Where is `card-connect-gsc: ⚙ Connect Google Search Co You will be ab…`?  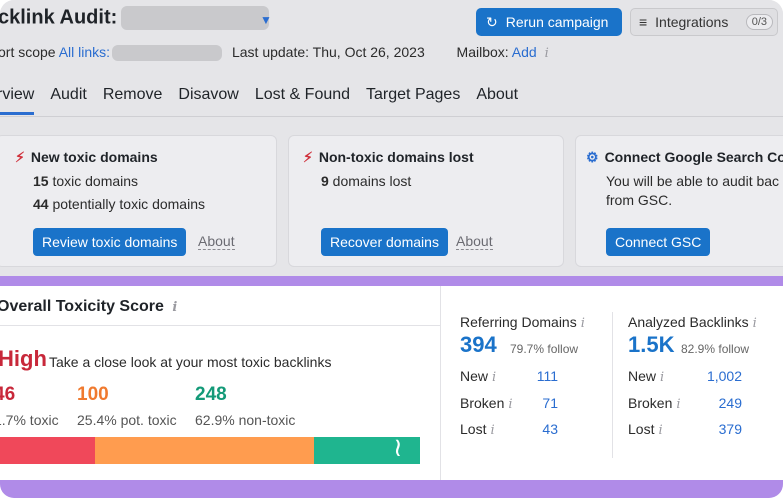 card-connect-gsc: ⚙ Connect Google Search Co You will be ab… is located at coordinates (679, 201).